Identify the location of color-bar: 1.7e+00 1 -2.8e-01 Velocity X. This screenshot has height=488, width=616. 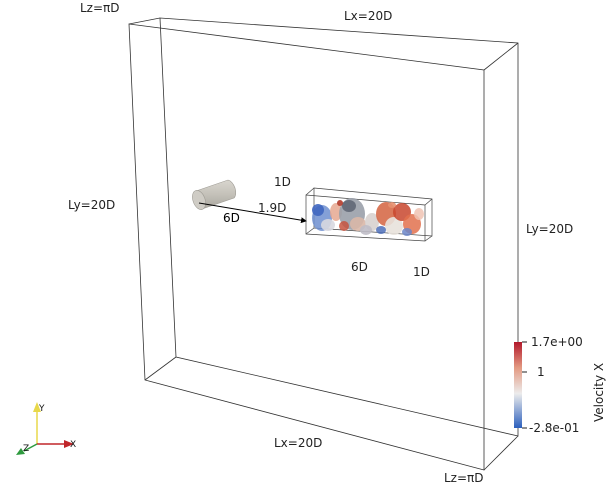
(560, 385).